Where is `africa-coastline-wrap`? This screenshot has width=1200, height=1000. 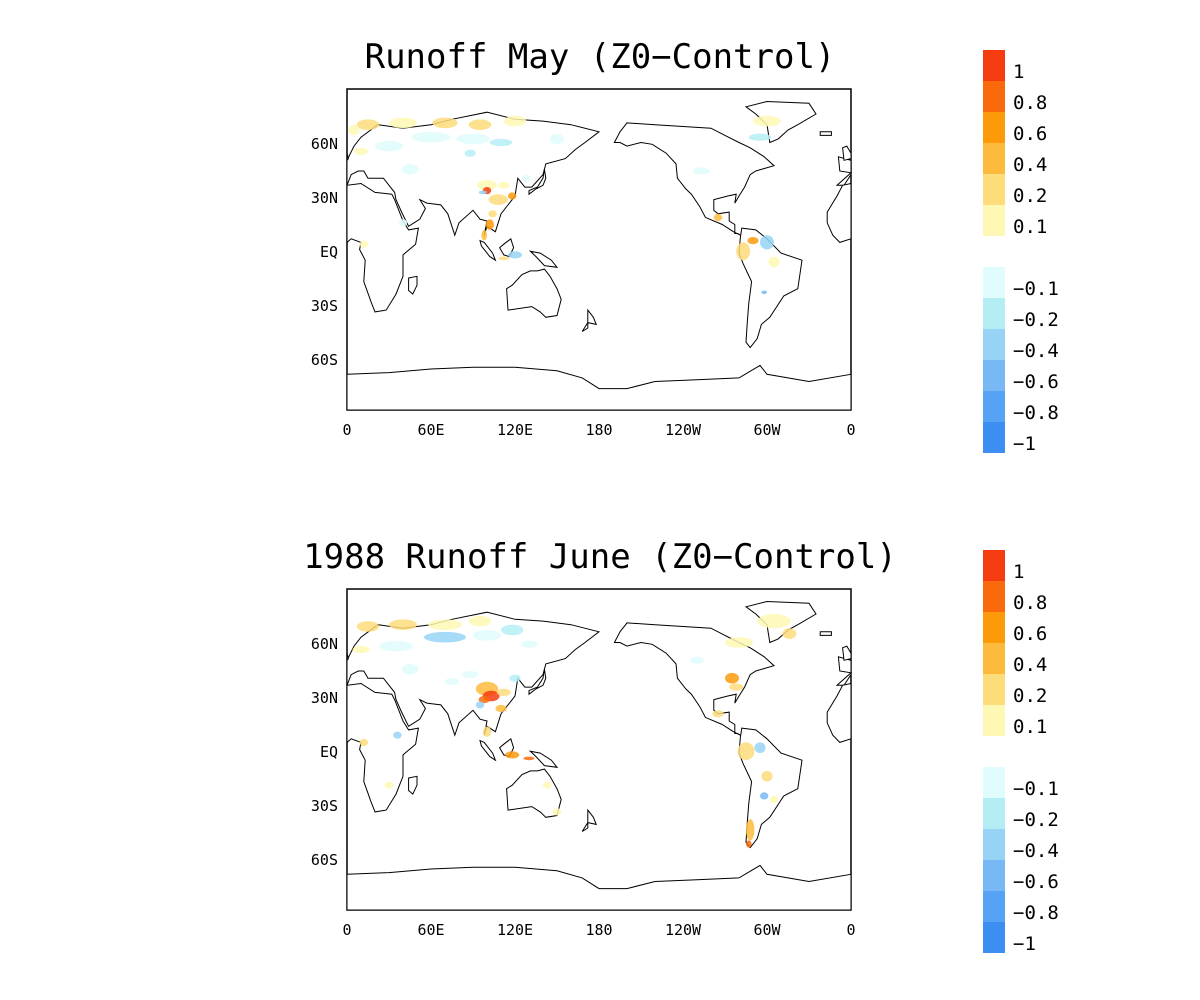
africa-coastline-wrap is located at coordinates (839, 247).